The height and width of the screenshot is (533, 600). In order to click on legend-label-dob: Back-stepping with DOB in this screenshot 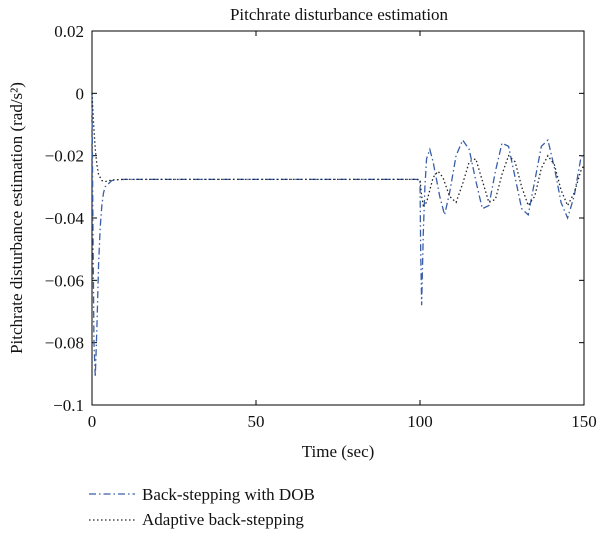, I will do `click(228, 494)`.